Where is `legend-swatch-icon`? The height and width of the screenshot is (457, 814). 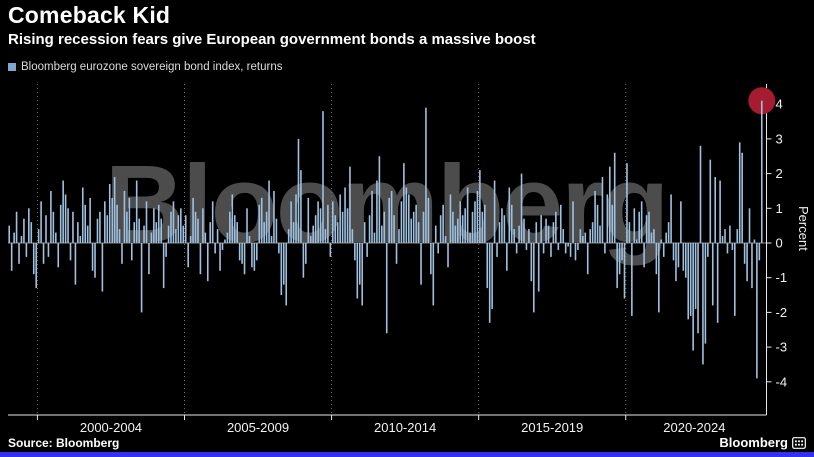 legend-swatch-icon is located at coordinates (12, 67).